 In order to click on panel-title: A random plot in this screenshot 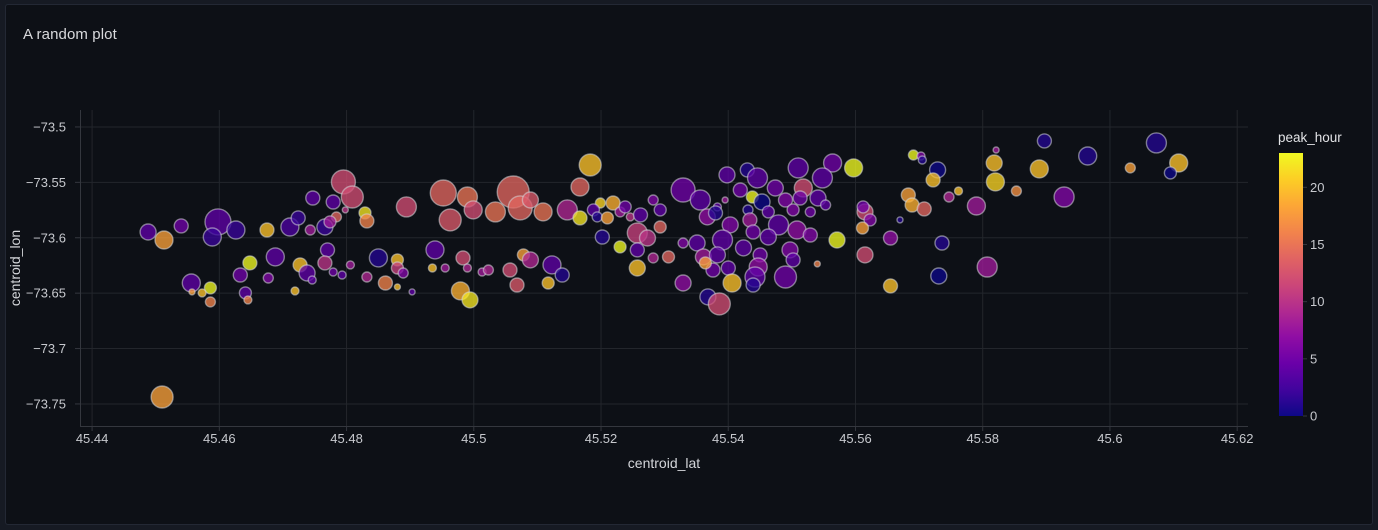, I will do `click(70, 34)`.